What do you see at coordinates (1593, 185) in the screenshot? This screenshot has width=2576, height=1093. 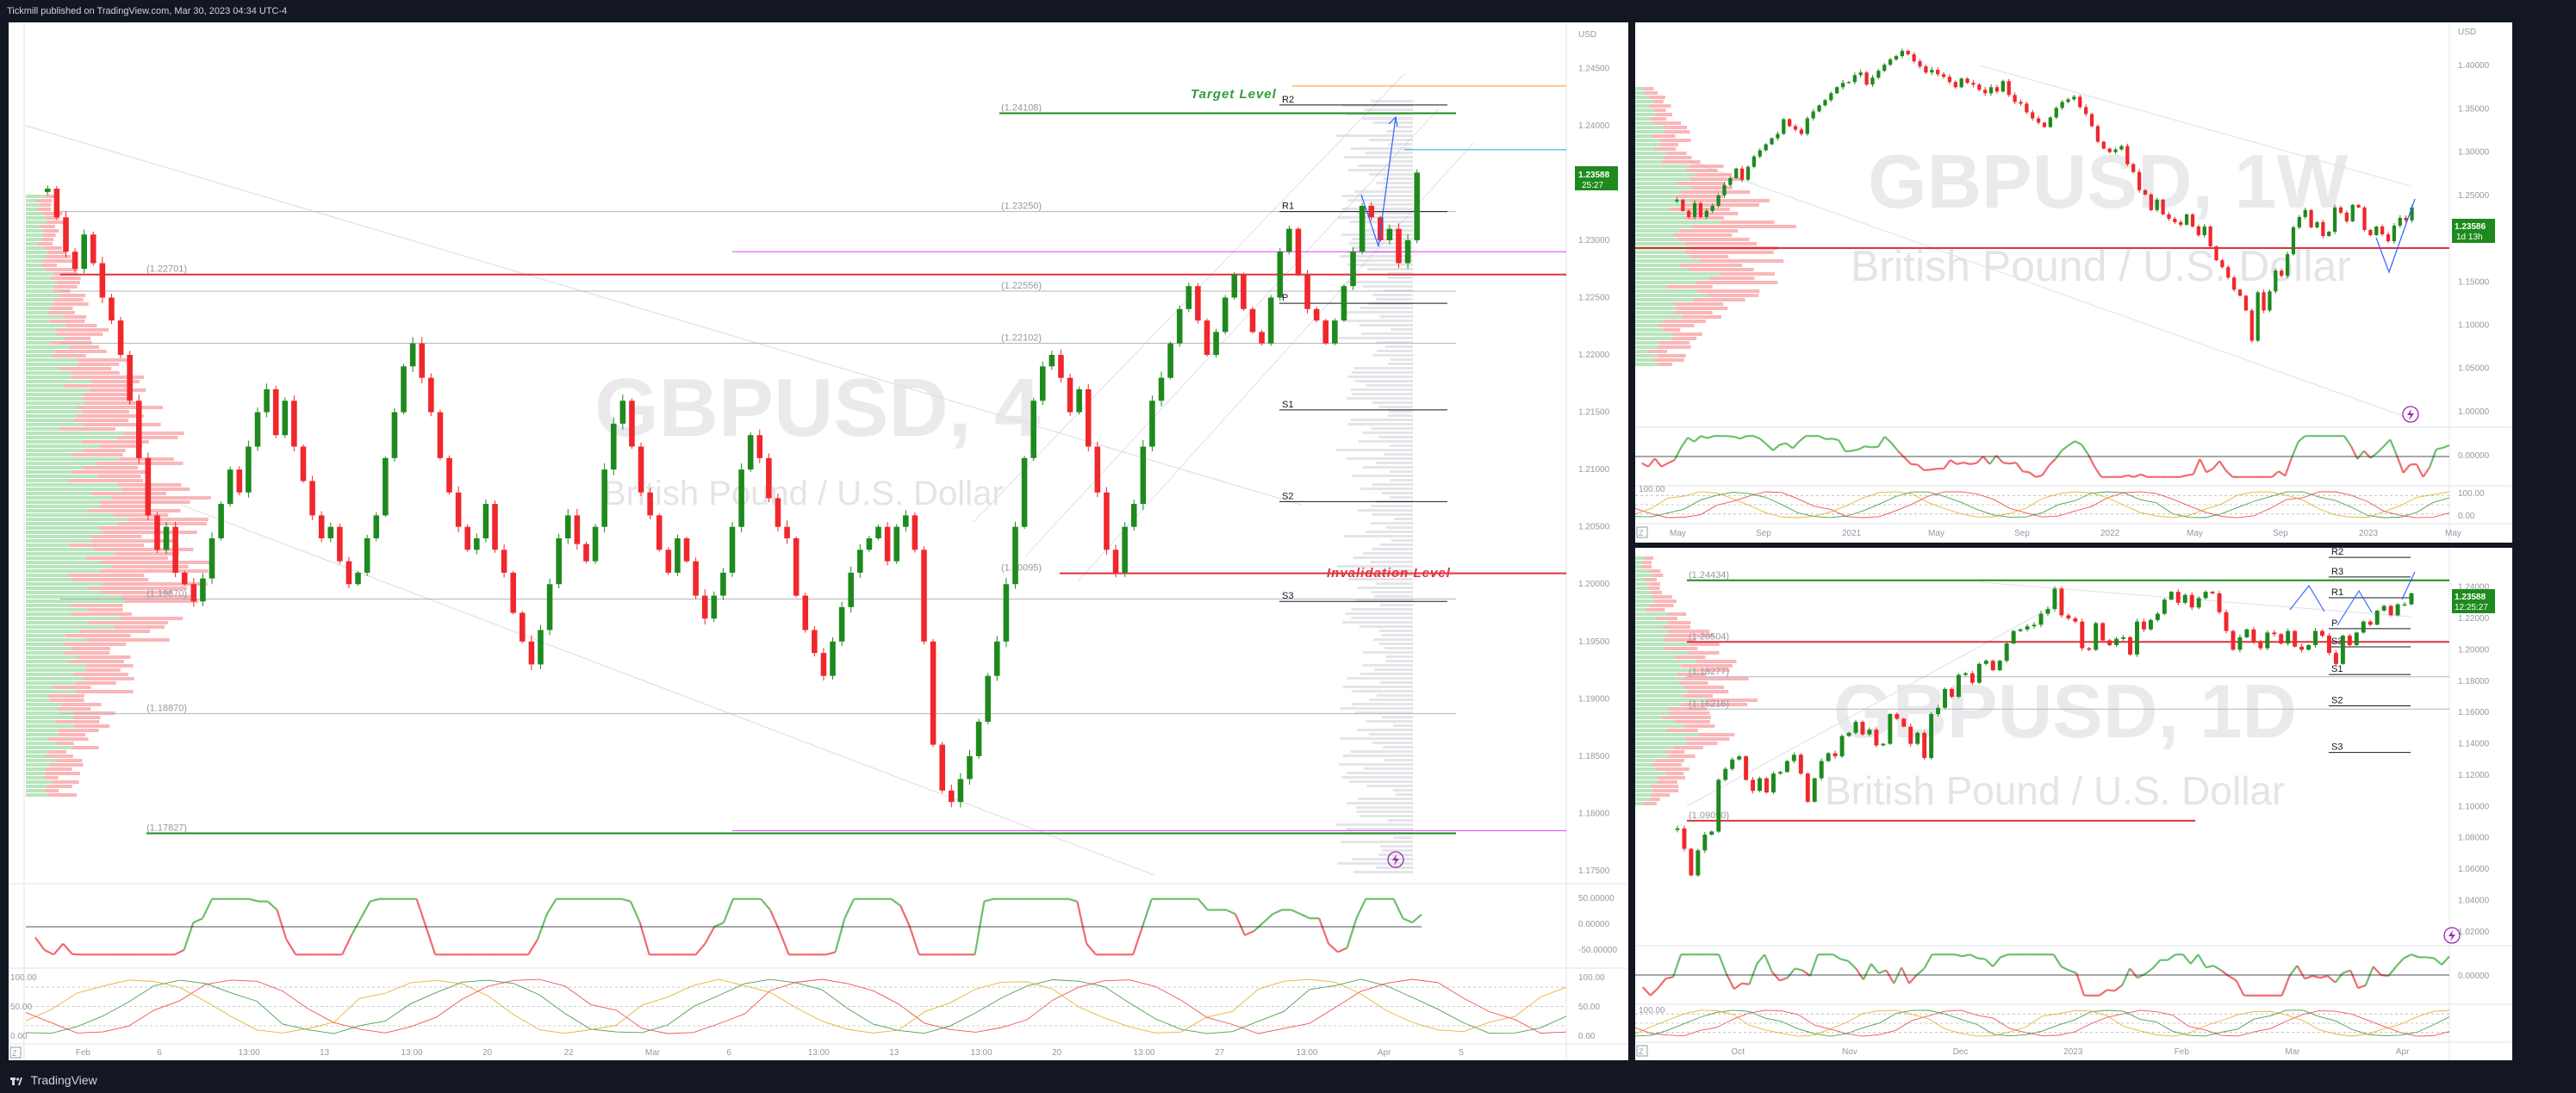 I see `main-countdown: 25:27` at bounding box center [1593, 185].